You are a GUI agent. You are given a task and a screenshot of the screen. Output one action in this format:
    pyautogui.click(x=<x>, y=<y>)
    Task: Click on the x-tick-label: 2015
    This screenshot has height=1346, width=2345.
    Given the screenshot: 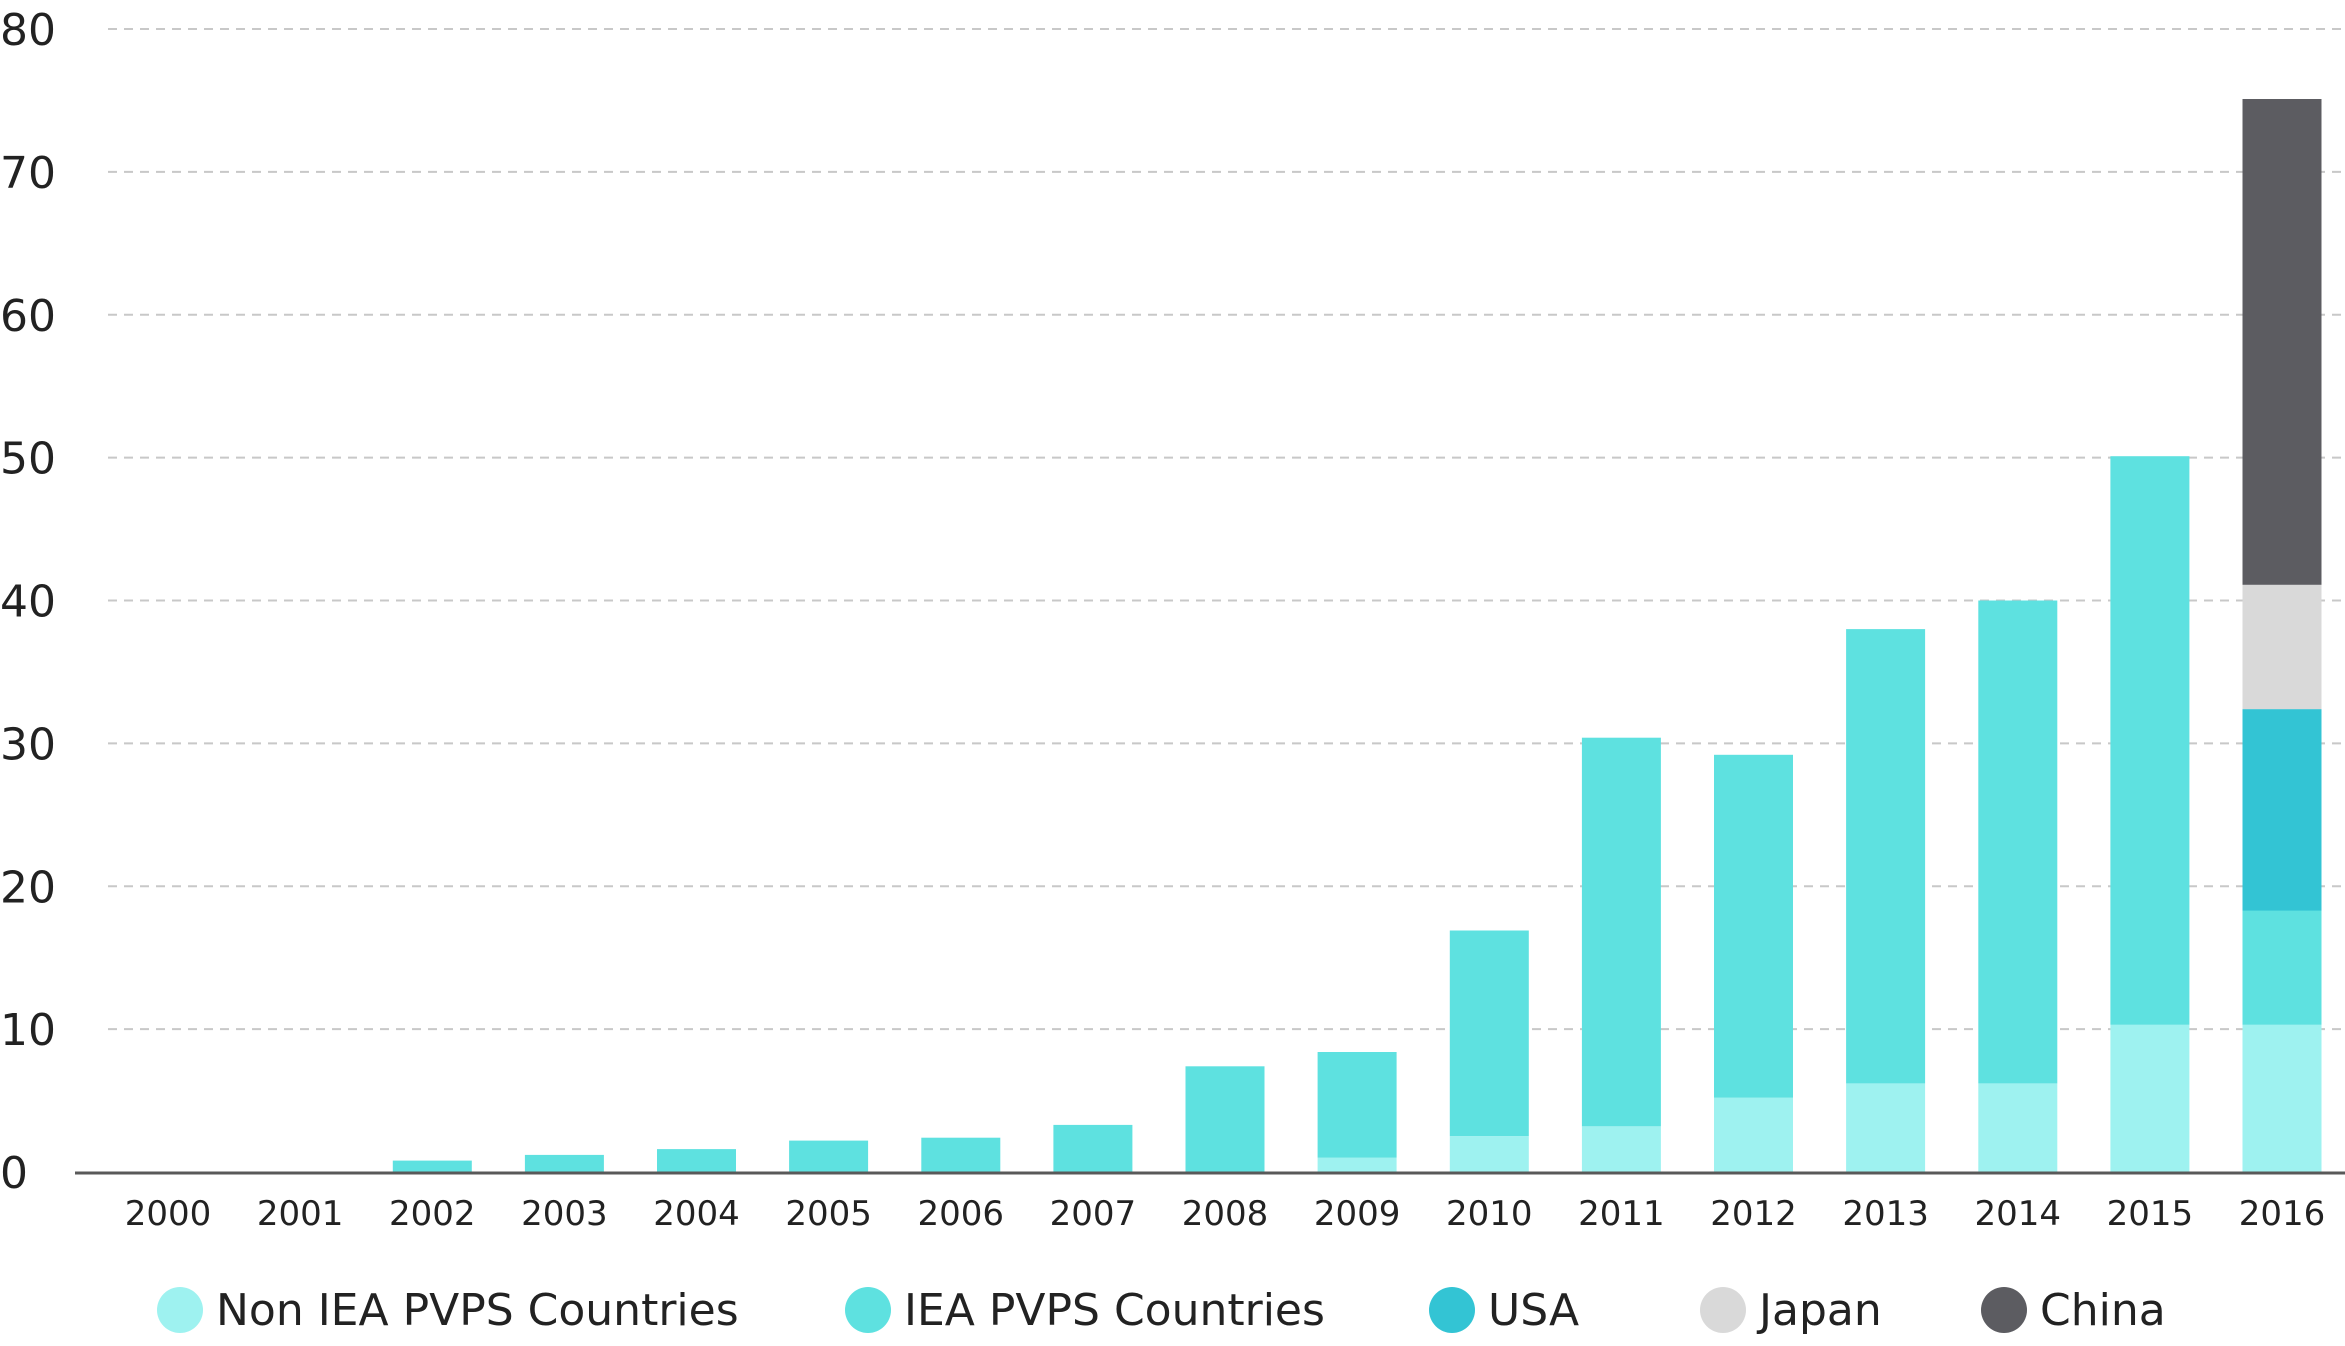 What is the action you would take?
    pyautogui.click(x=2150, y=1214)
    